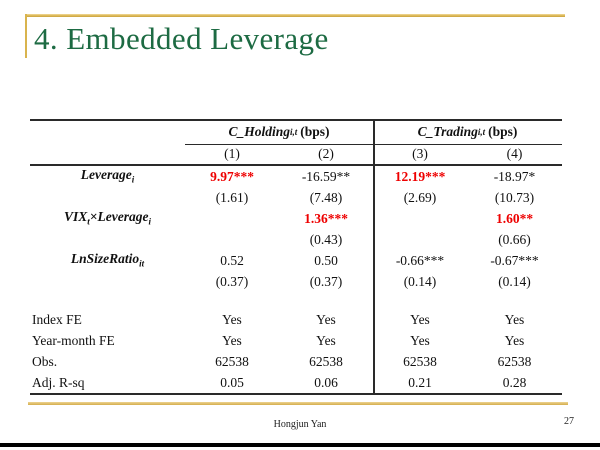 Image resolution: width=600 pixels, height=450 pixels. I want to click on accent-line-top, so click(295, 15).